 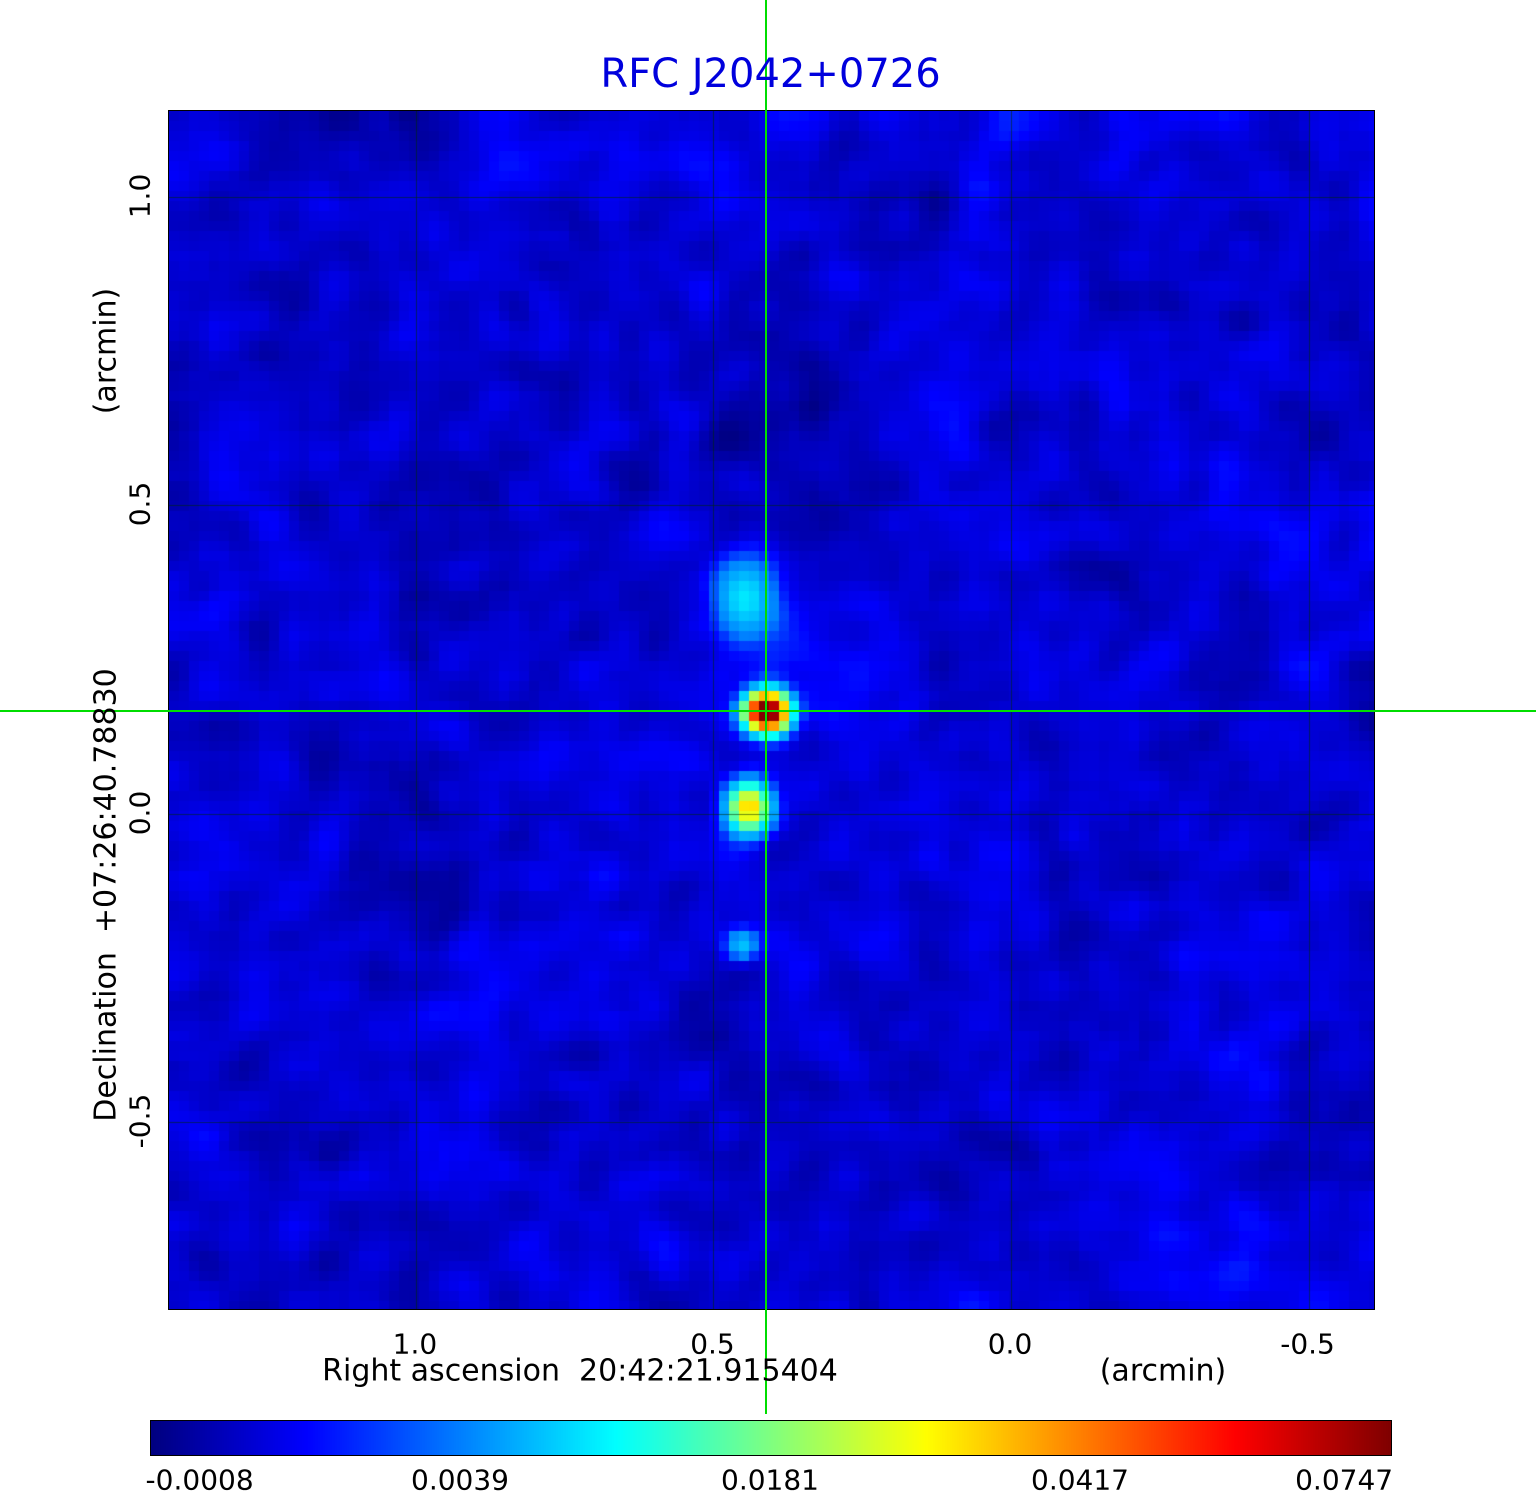 I want to click on y-axis-title: Declination +07:26:40.78830, so click(x=106, y=895).